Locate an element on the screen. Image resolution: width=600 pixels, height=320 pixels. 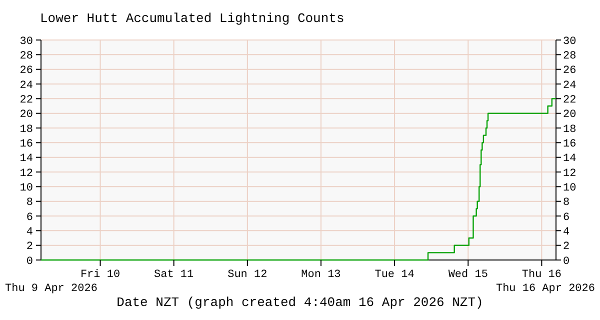
x-axis-title: Date NZT (graph created 4:40am 16 Apr 2026 NZT) is located at coordinates (300, 302).